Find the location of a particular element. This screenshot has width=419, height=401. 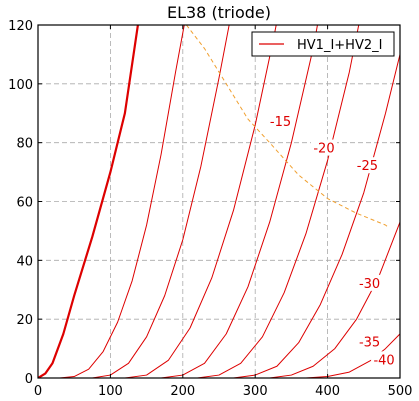

curve-label: -20 is located at coordinates (323, 149).